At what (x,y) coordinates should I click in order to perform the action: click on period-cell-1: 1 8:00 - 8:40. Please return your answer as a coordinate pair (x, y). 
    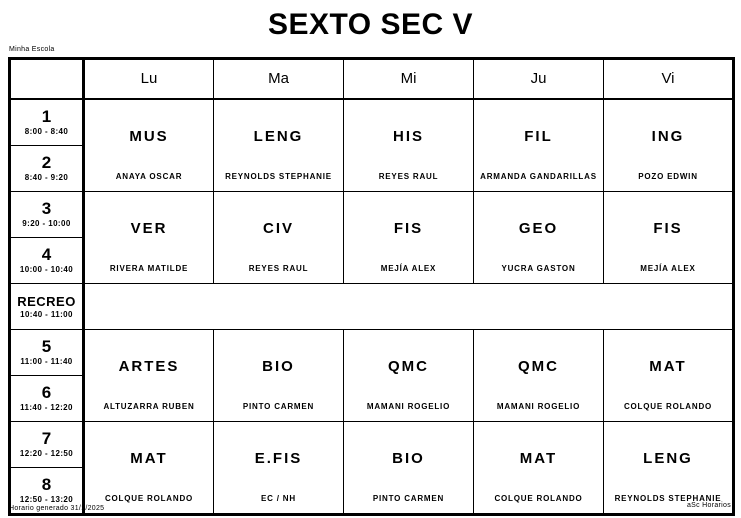
    Looking at the image, I should click on (47, 122).